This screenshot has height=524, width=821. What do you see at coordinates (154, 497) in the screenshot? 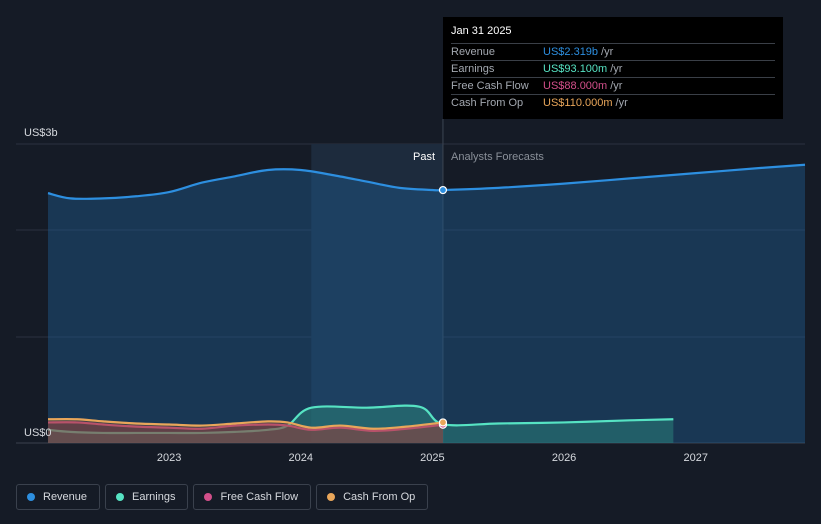
I see `legend-label: Earnings` at bounding box center [154, 497].